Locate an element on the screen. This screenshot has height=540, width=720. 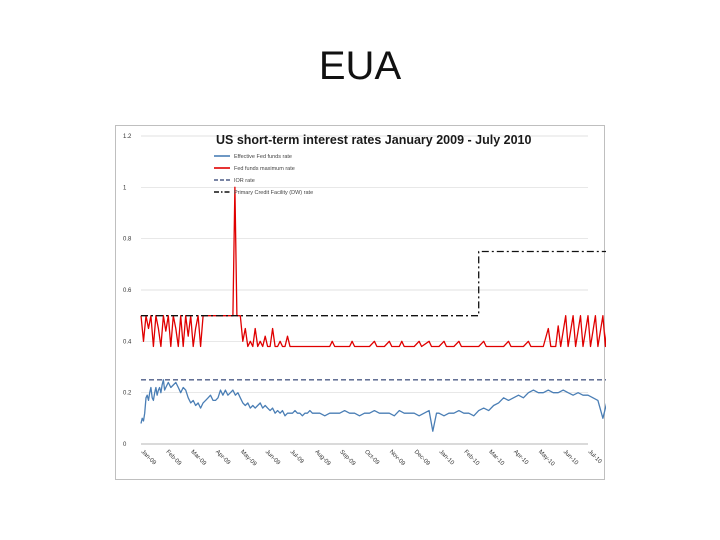
y-tick-label: 0.6 is located at coordinates (127, 291).